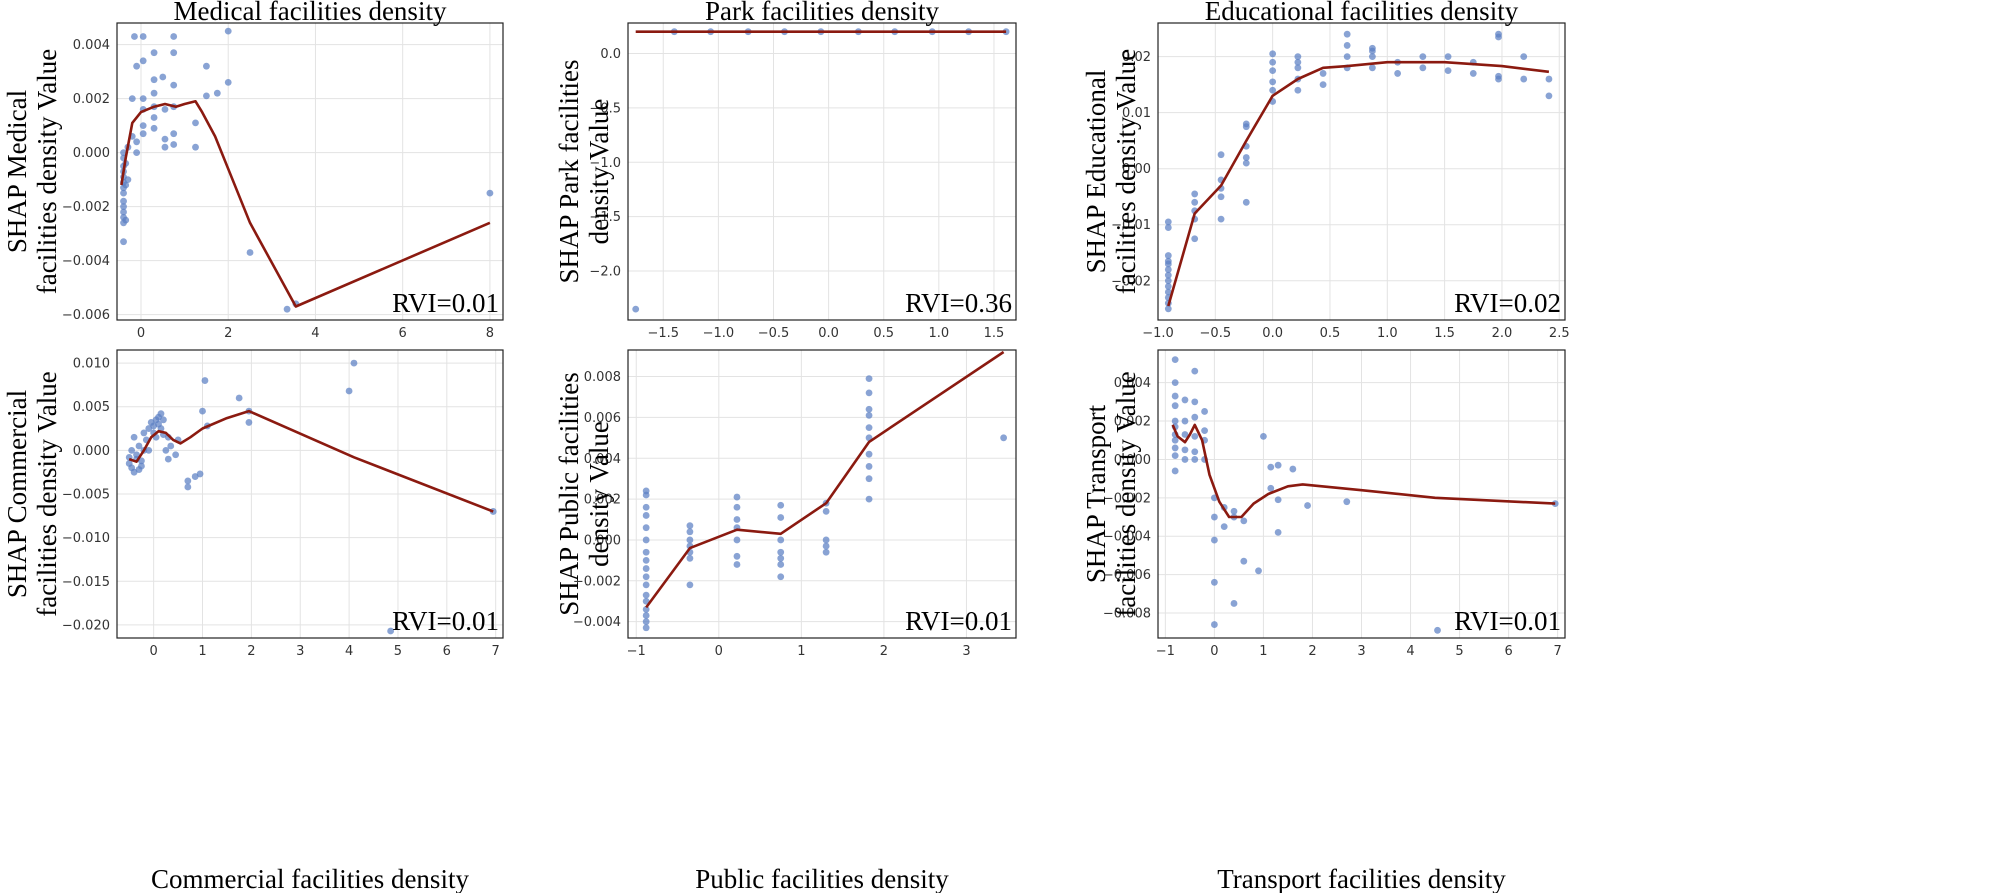 The height and width of the screenshot is (893, 1999). I want to click on x-tick-label: 3, so click(300, 651).